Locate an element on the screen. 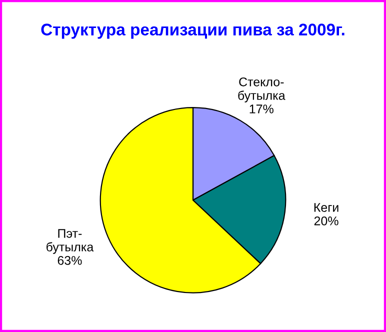 This screenshot has height=332, width=386. data-label: 63% is located at coordinates (70, 260).